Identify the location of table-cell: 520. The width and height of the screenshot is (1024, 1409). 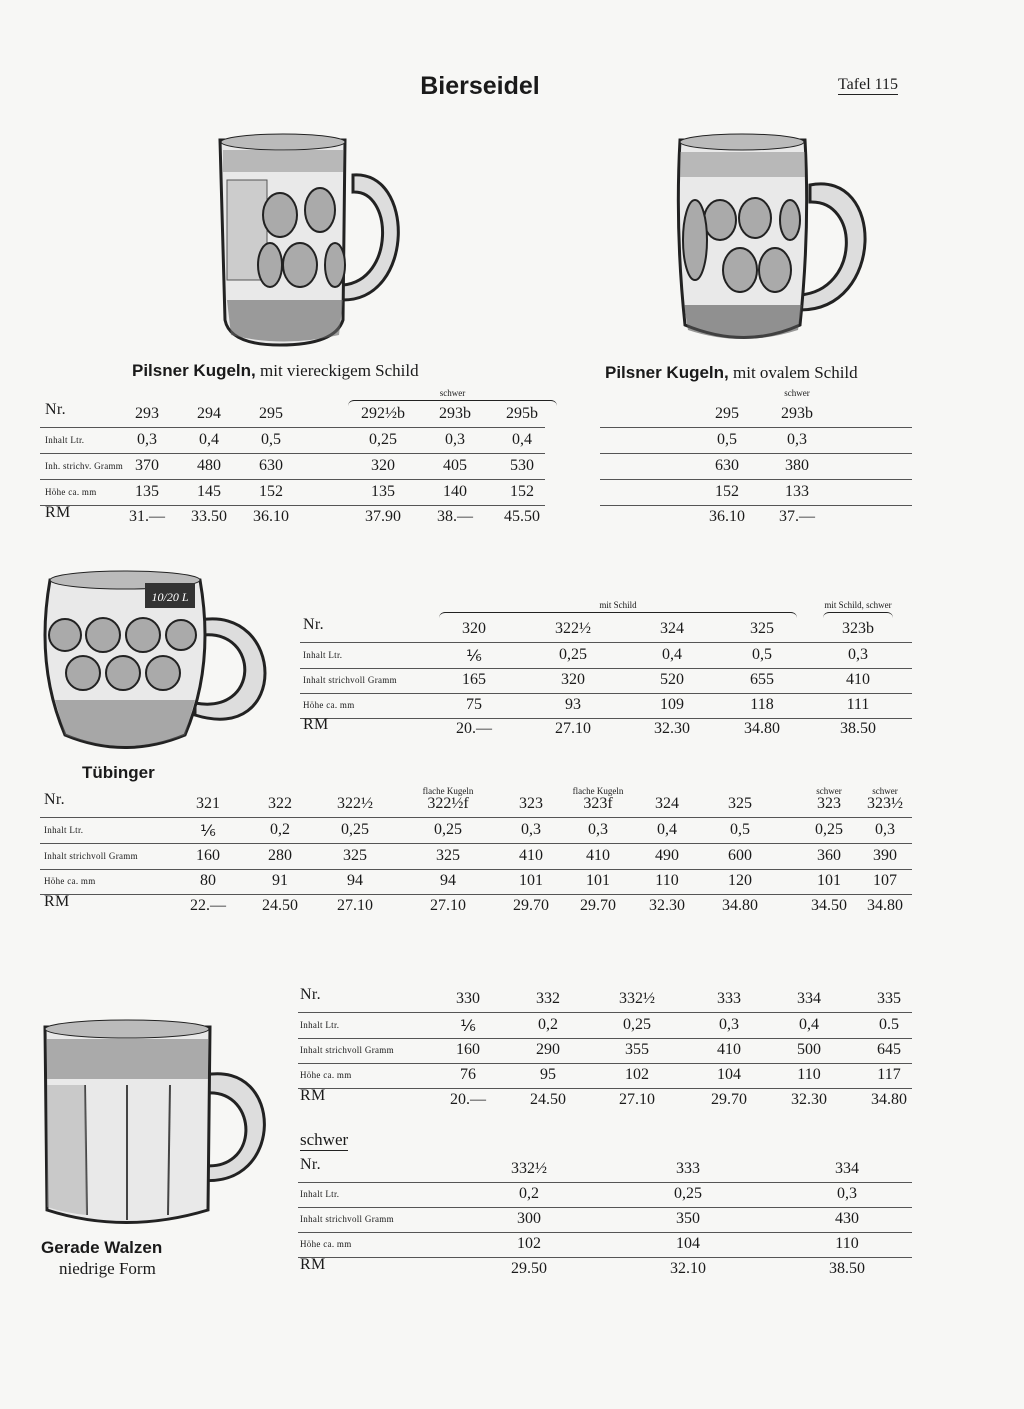
(672, 679).